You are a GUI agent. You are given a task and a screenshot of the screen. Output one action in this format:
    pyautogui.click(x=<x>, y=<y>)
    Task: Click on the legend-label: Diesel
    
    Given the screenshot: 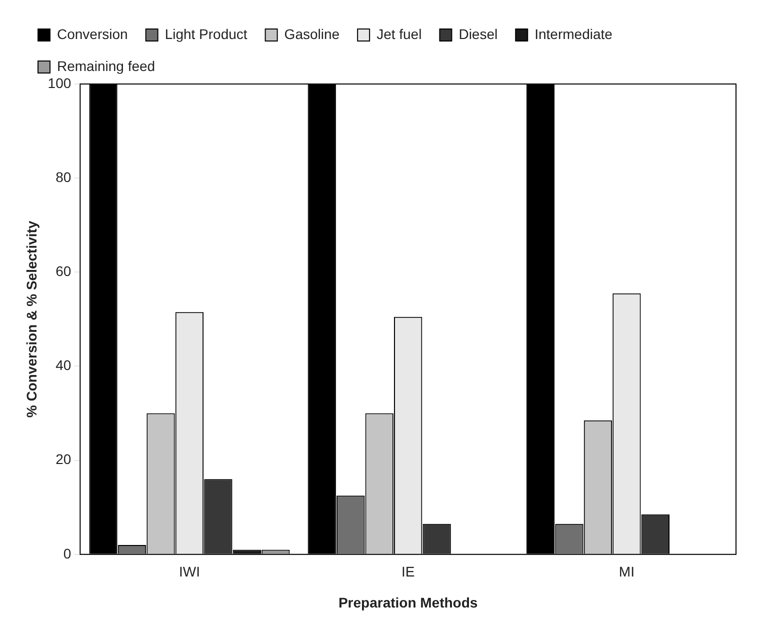 What is the action you would take?
    pyautogui.click(x=478, y=34)
    